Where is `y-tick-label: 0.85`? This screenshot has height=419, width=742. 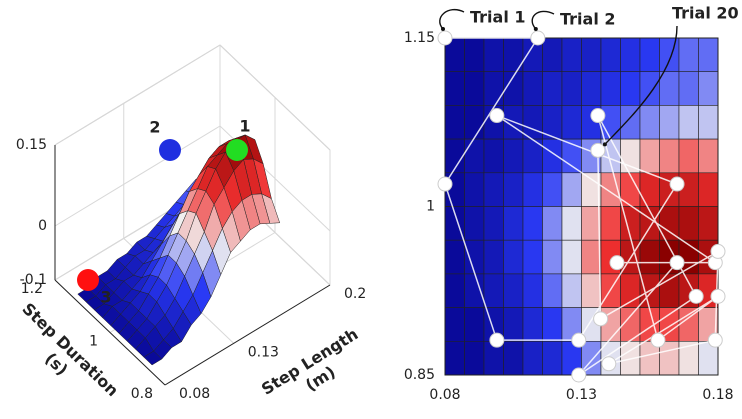
y-tick-label: 0.85 is located at coordinates (419, 375).